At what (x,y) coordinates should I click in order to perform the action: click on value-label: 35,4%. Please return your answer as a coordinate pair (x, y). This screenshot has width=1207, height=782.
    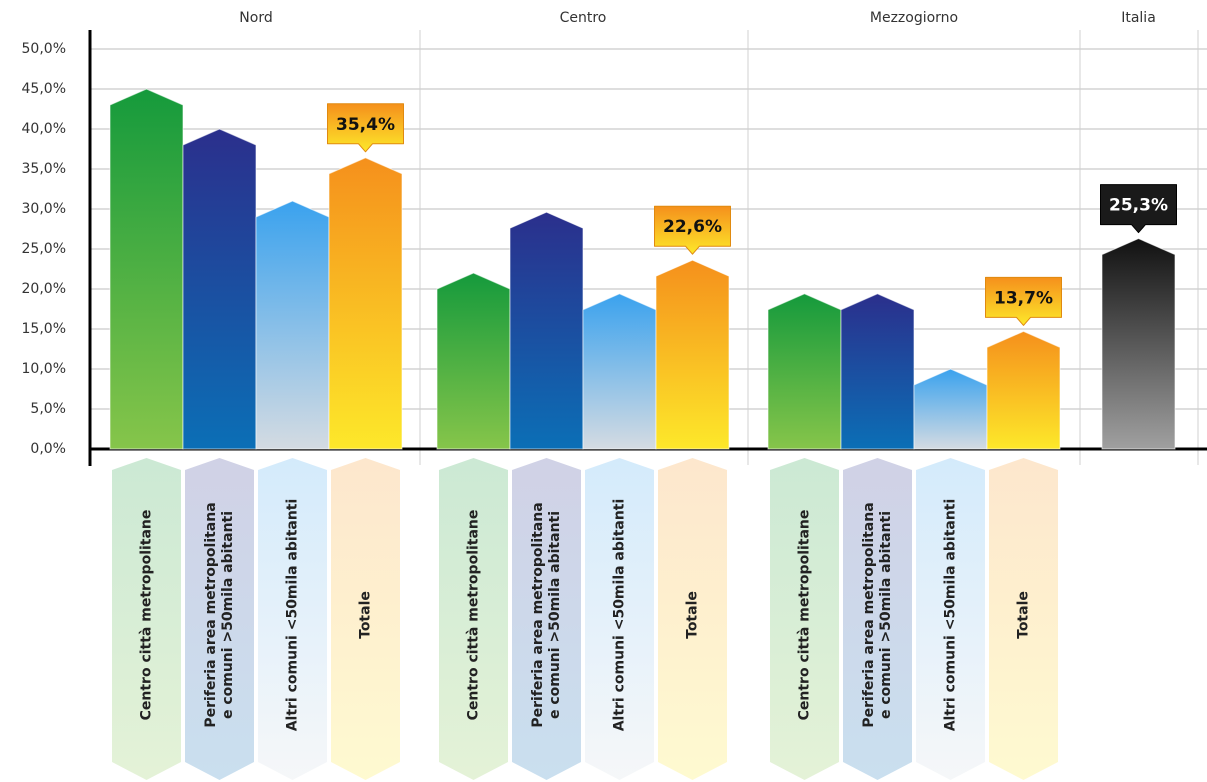
    Looking at the image, I should click on (365, 125).